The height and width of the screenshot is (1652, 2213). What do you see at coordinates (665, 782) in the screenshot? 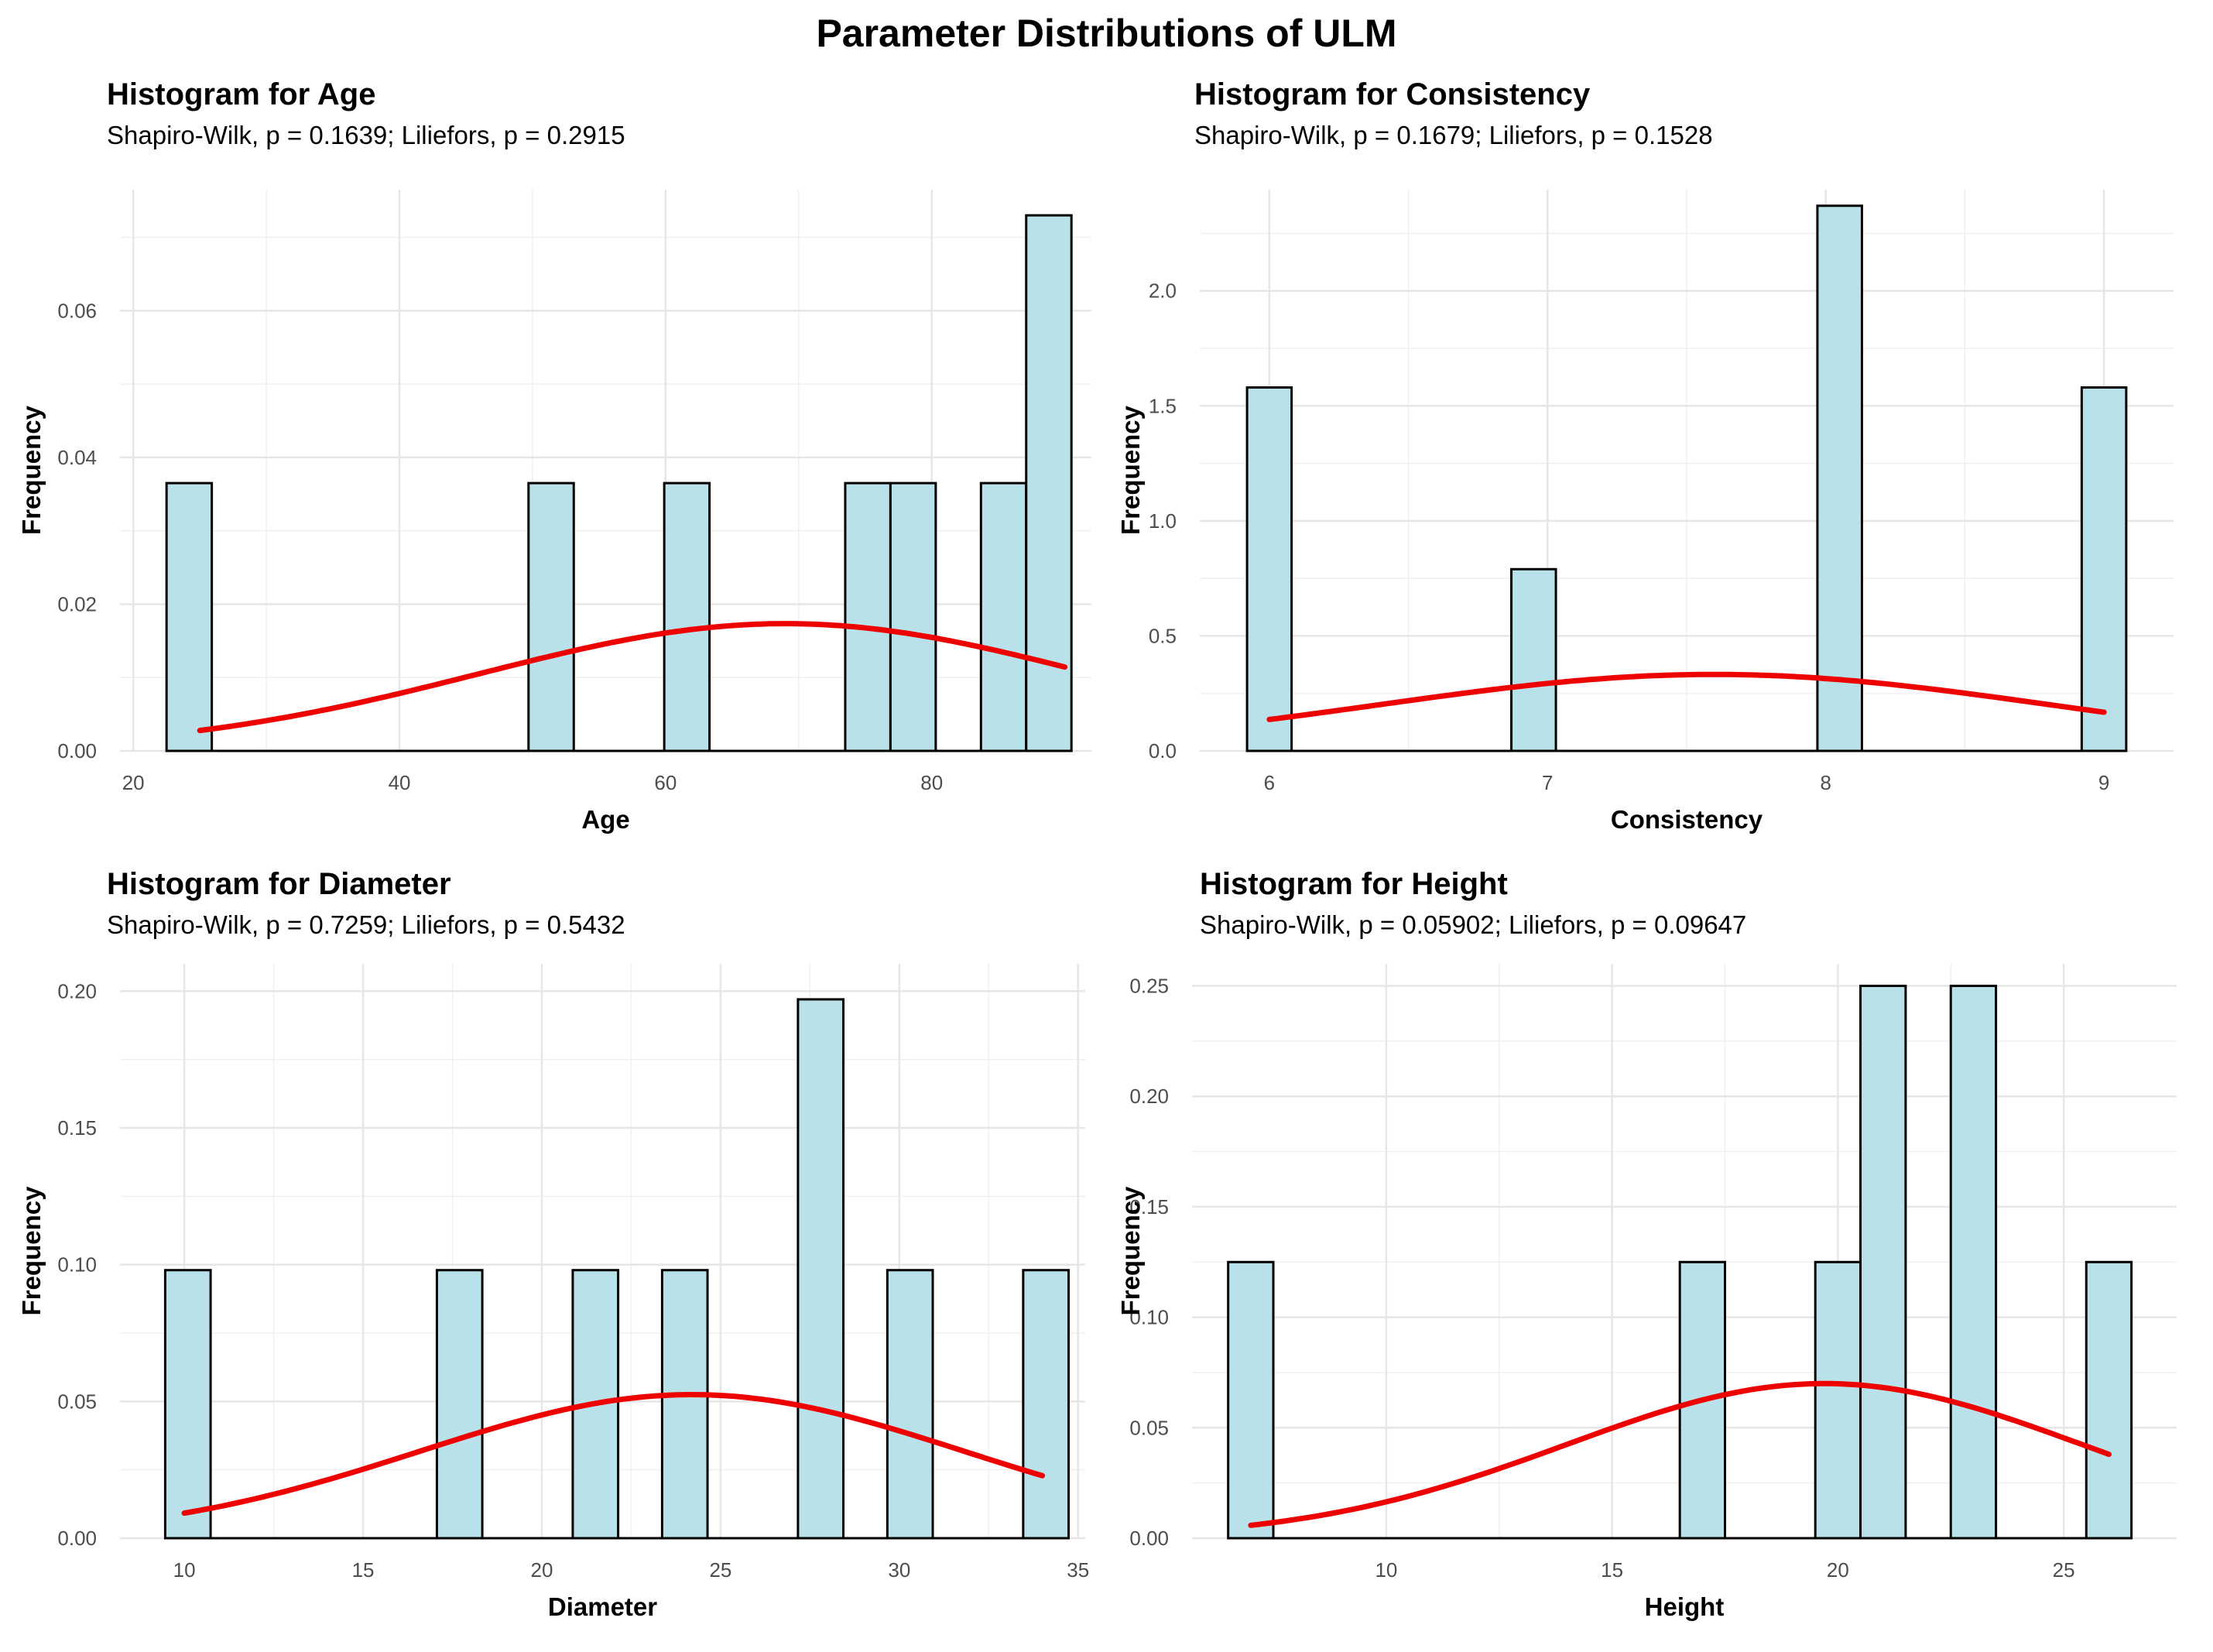
I see `x-tick-label: 60` at bounding box center [665, 782].